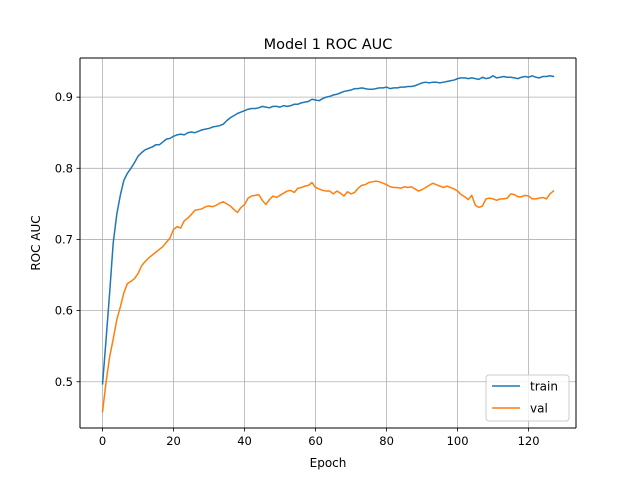  I want to click on y-tick-label: 0.6, so click(64, 311).